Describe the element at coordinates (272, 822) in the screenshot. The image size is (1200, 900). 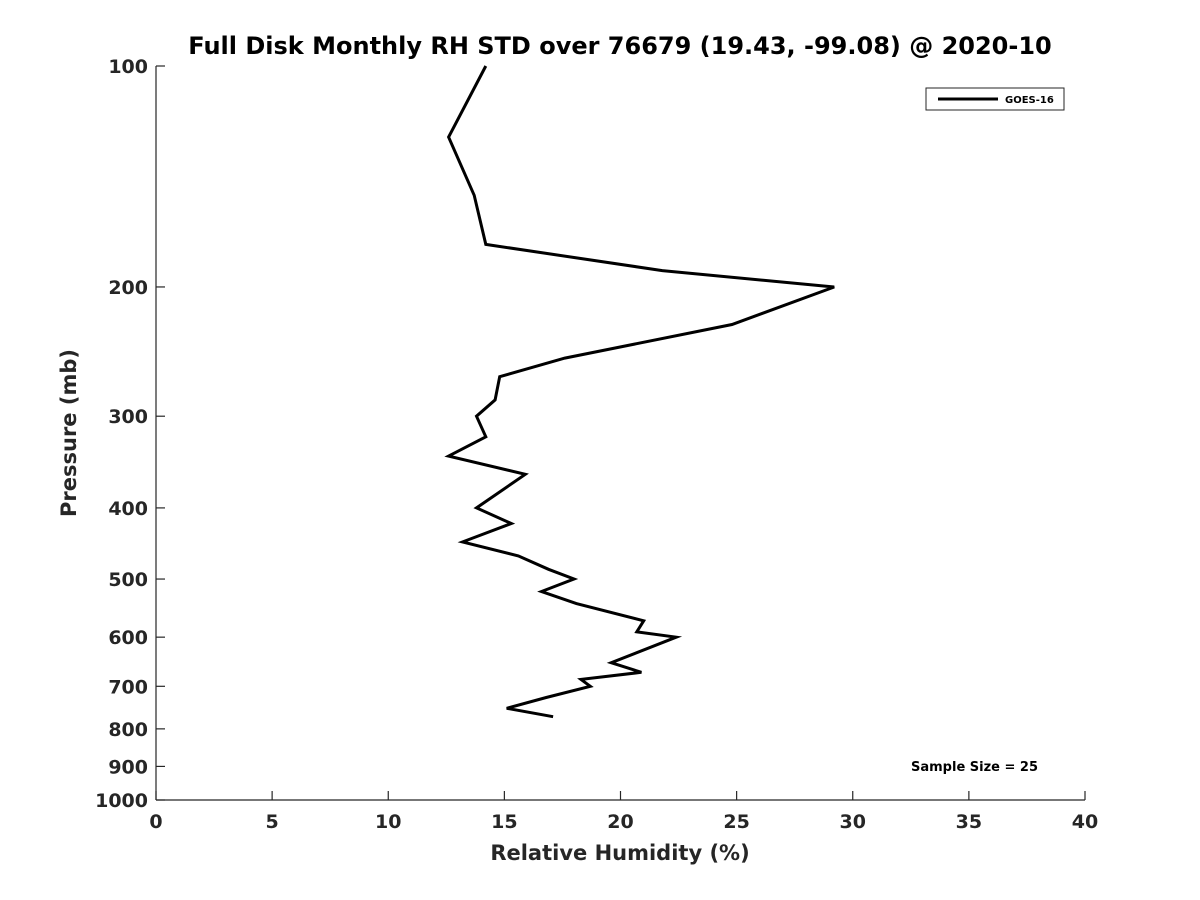
I see `x-tick-label: 5` at that location.